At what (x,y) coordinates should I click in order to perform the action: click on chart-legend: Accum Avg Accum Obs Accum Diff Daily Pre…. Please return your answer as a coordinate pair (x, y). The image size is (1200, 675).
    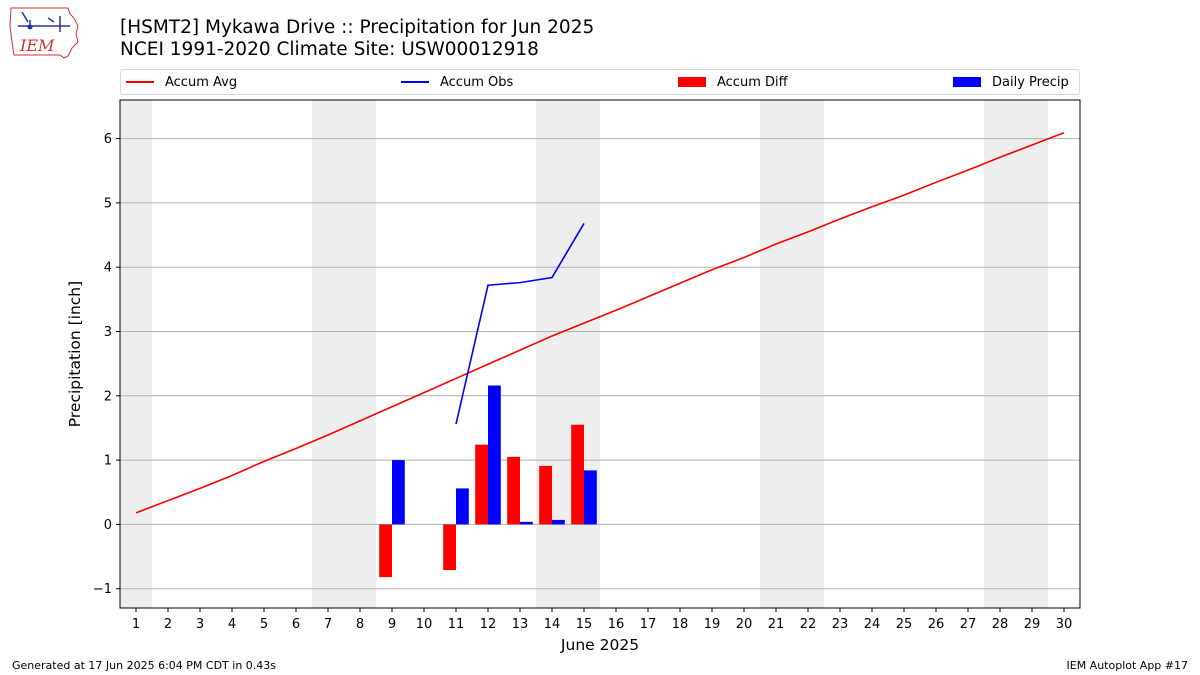
    Looking at the image, I should click on (600, 82).